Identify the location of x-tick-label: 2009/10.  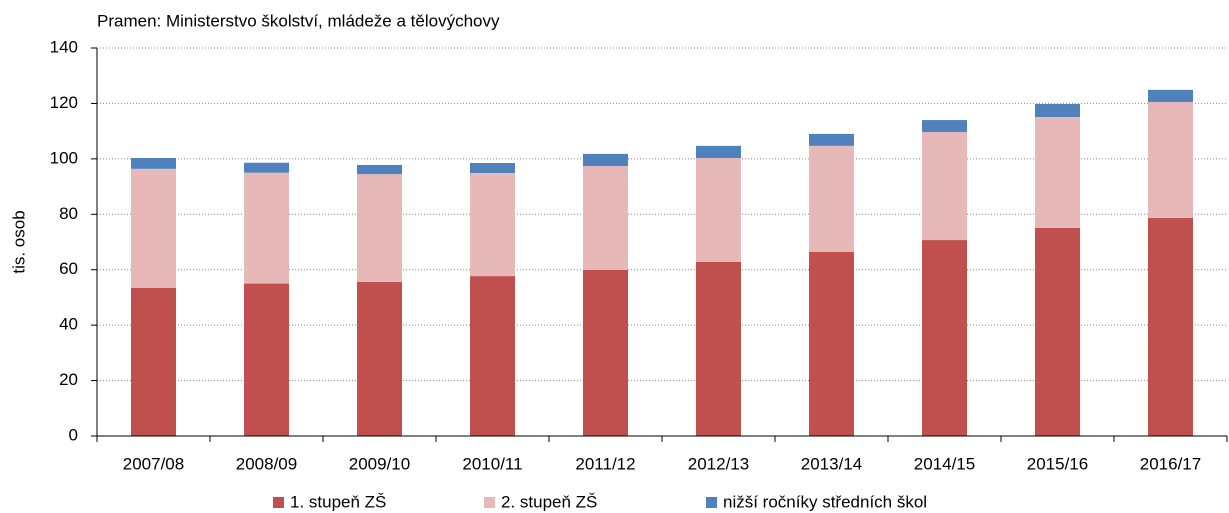
(379, 463).